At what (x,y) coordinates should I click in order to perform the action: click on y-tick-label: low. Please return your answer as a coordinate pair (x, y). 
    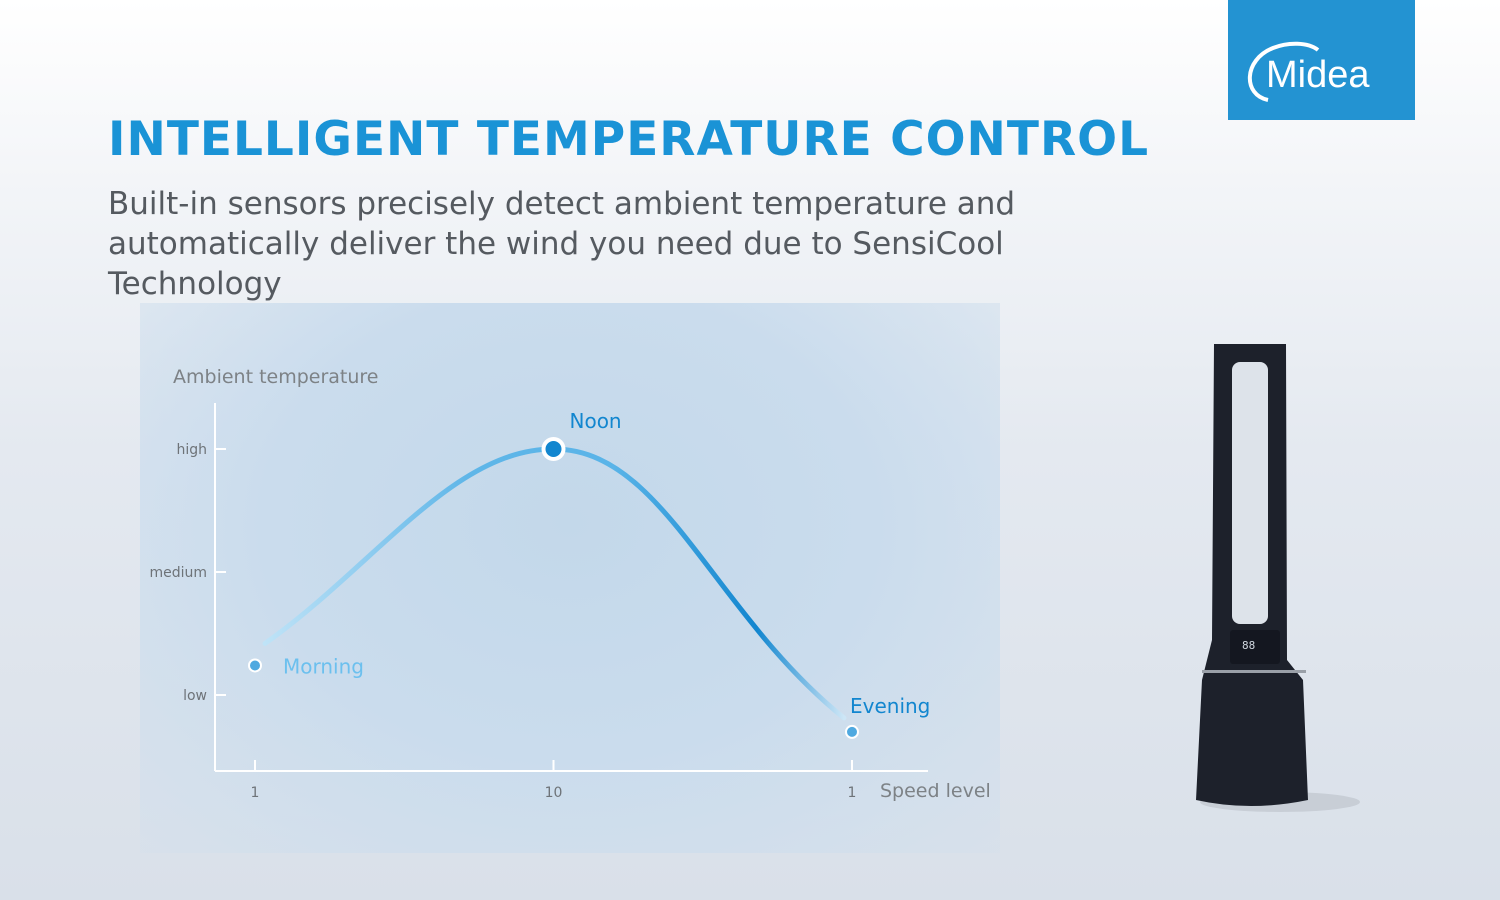
    Looking at the image, I should click on (195, 696).